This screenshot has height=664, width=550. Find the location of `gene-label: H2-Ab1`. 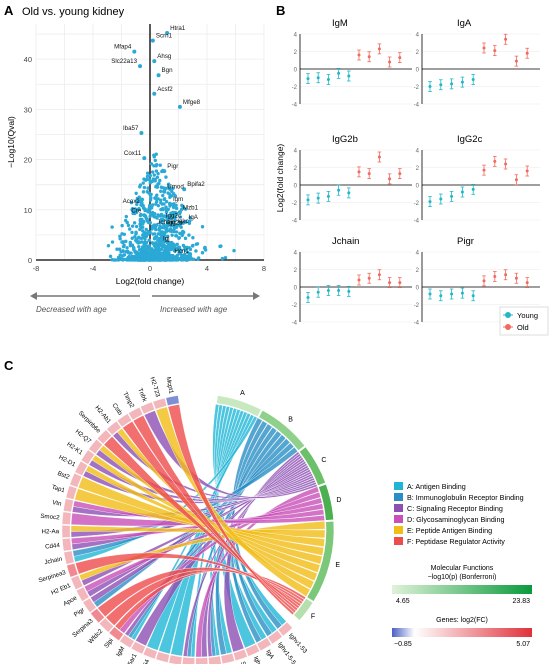

gene-label: H2-Ab1 is located at coordinates (102, 414).